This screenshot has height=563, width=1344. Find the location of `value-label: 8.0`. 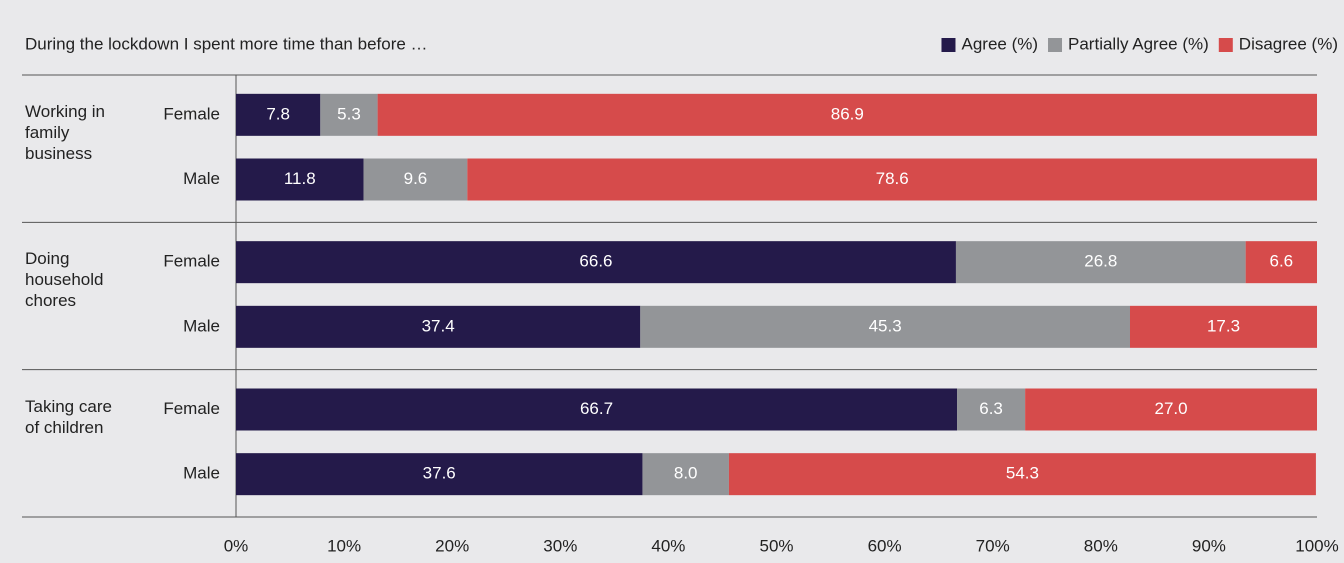

value-label: 8.0 is located at coordinates (686, 473).